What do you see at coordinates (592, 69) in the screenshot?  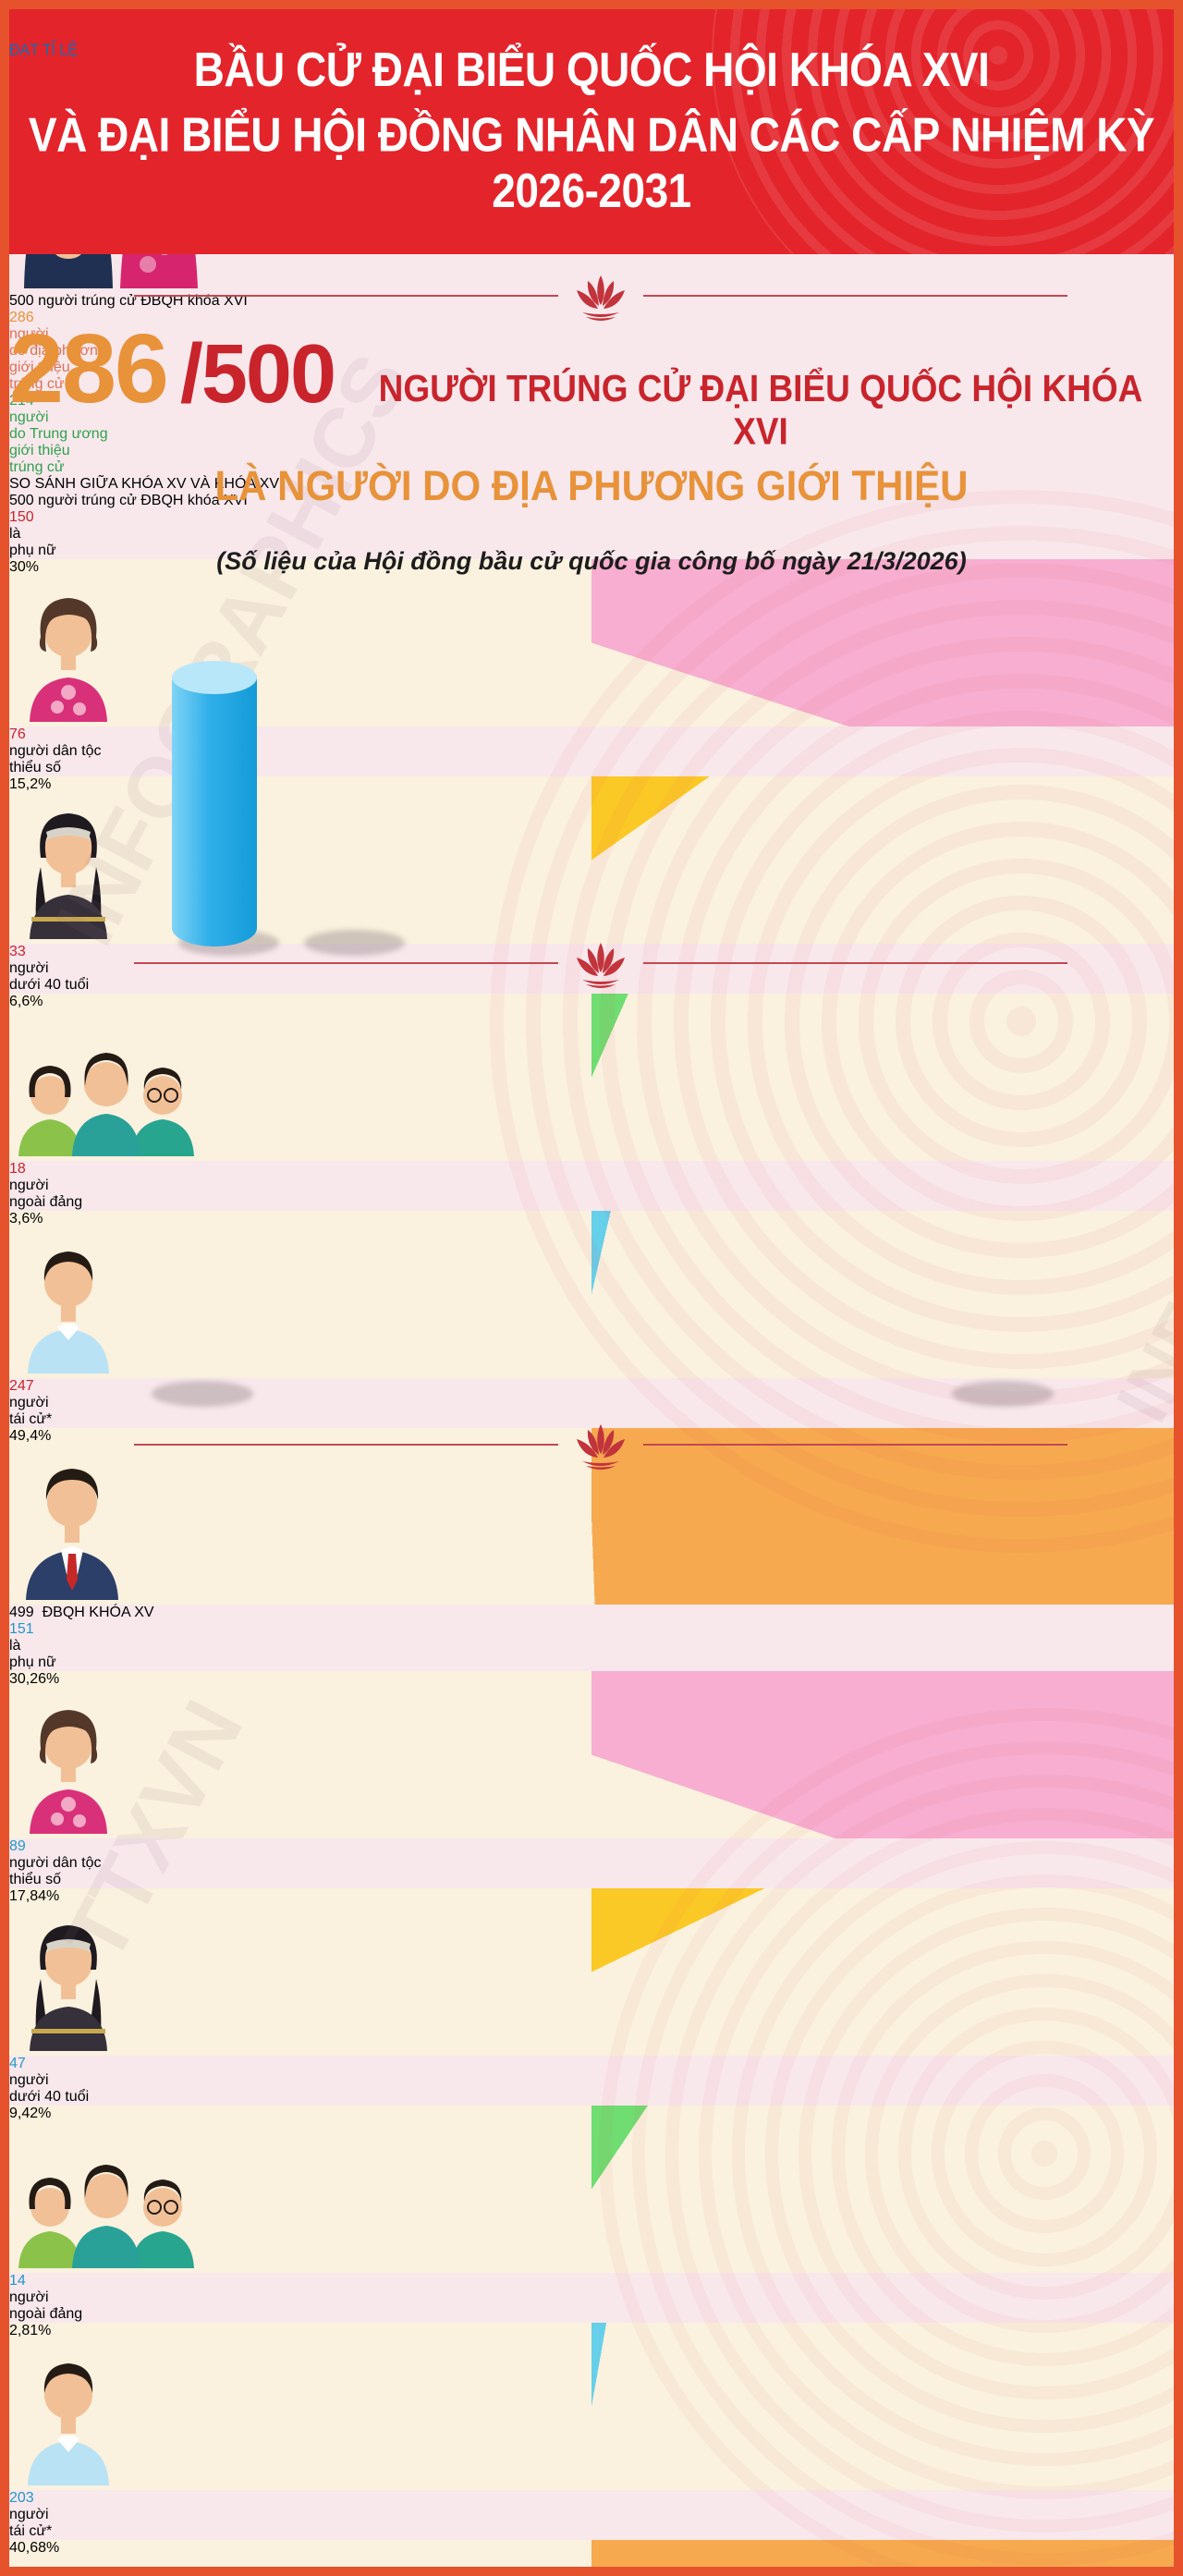 I see `page-title-line1: BẦU CỬ ĐẠI BIỂU QUỐC HỘI KHÓA XVI` at bounding box center [592, 69].